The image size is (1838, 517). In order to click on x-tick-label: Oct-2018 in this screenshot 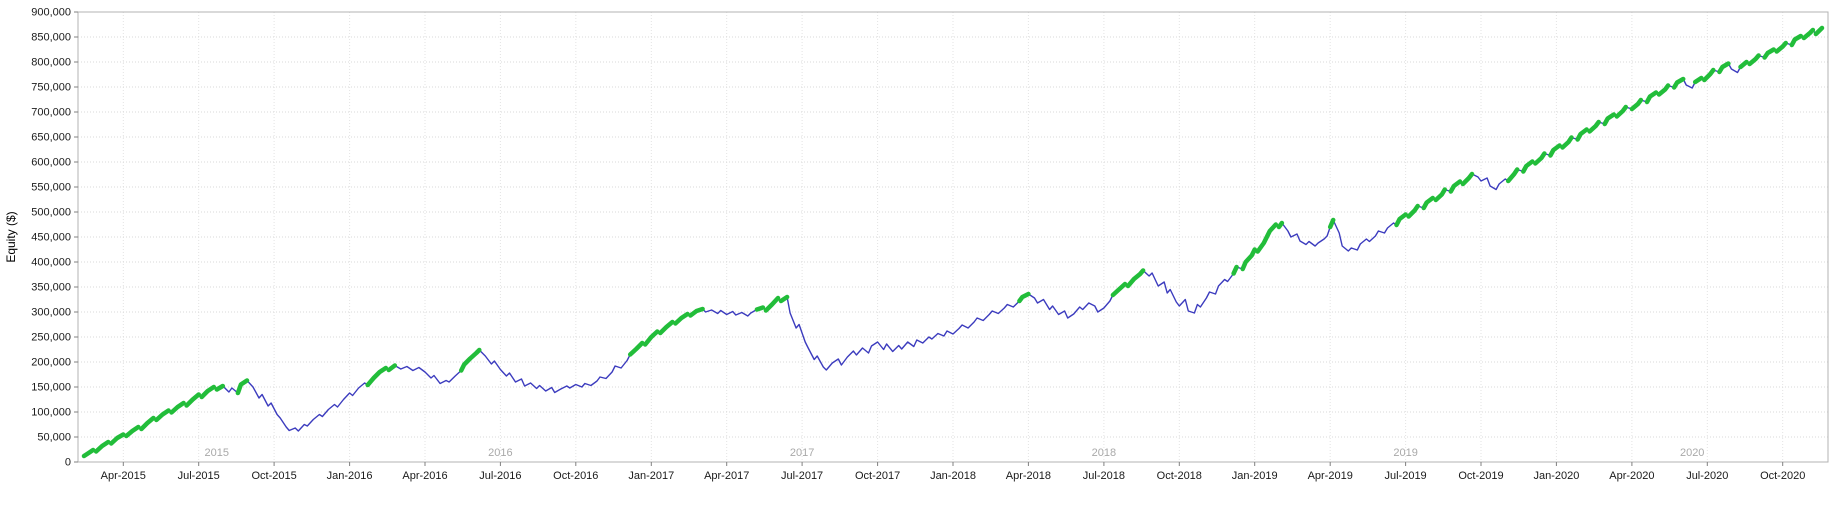, I will do `click(1179, 476)`.